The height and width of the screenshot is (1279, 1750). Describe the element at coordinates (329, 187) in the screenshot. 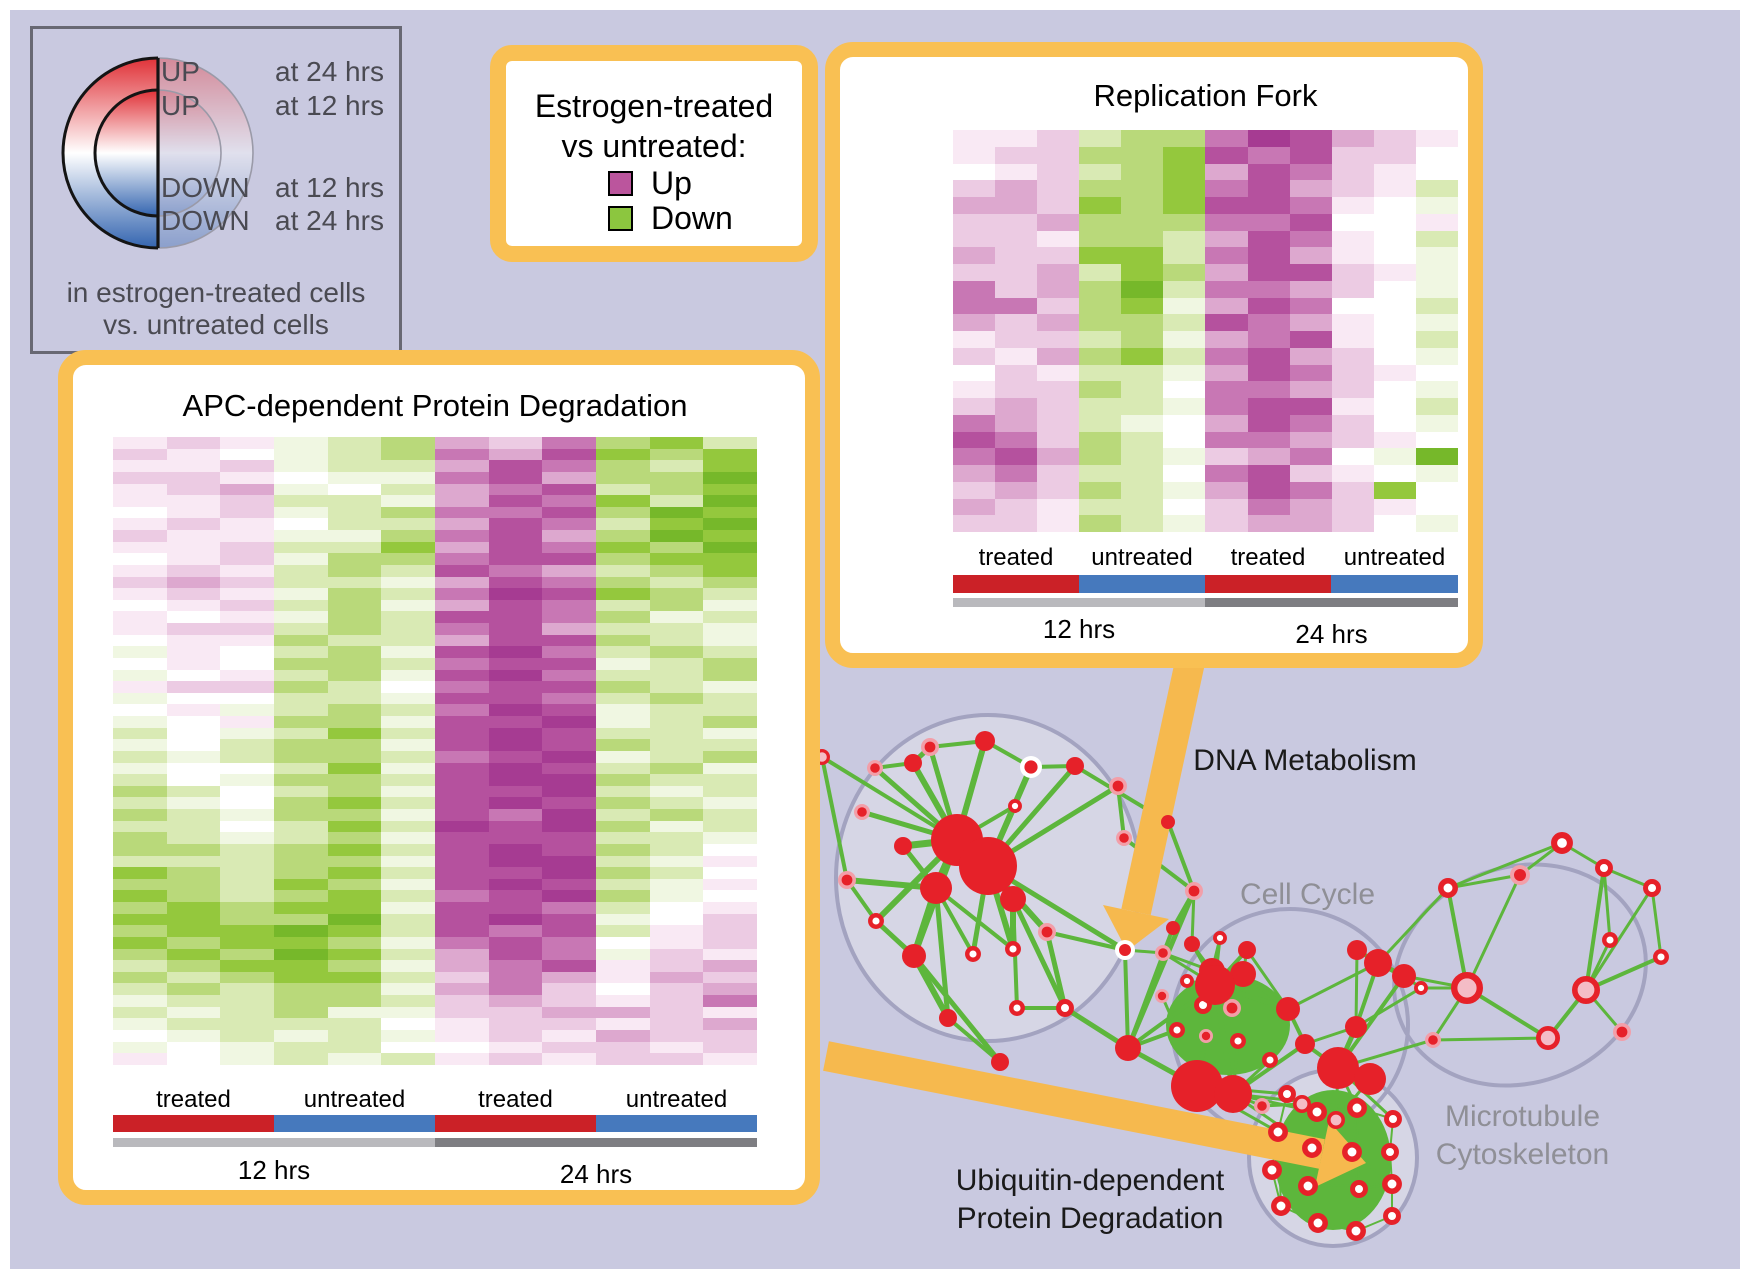

I see `ring-legend-at-12b: at 12 hrs` at that location.